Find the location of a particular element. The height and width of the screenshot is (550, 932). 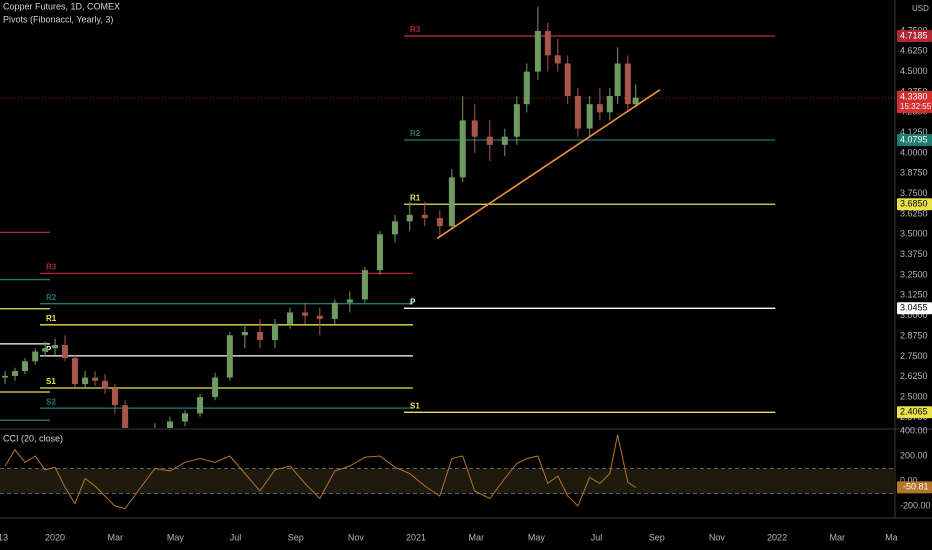

y-tick-label: 4.1250 is located at coordinates (914, 132).